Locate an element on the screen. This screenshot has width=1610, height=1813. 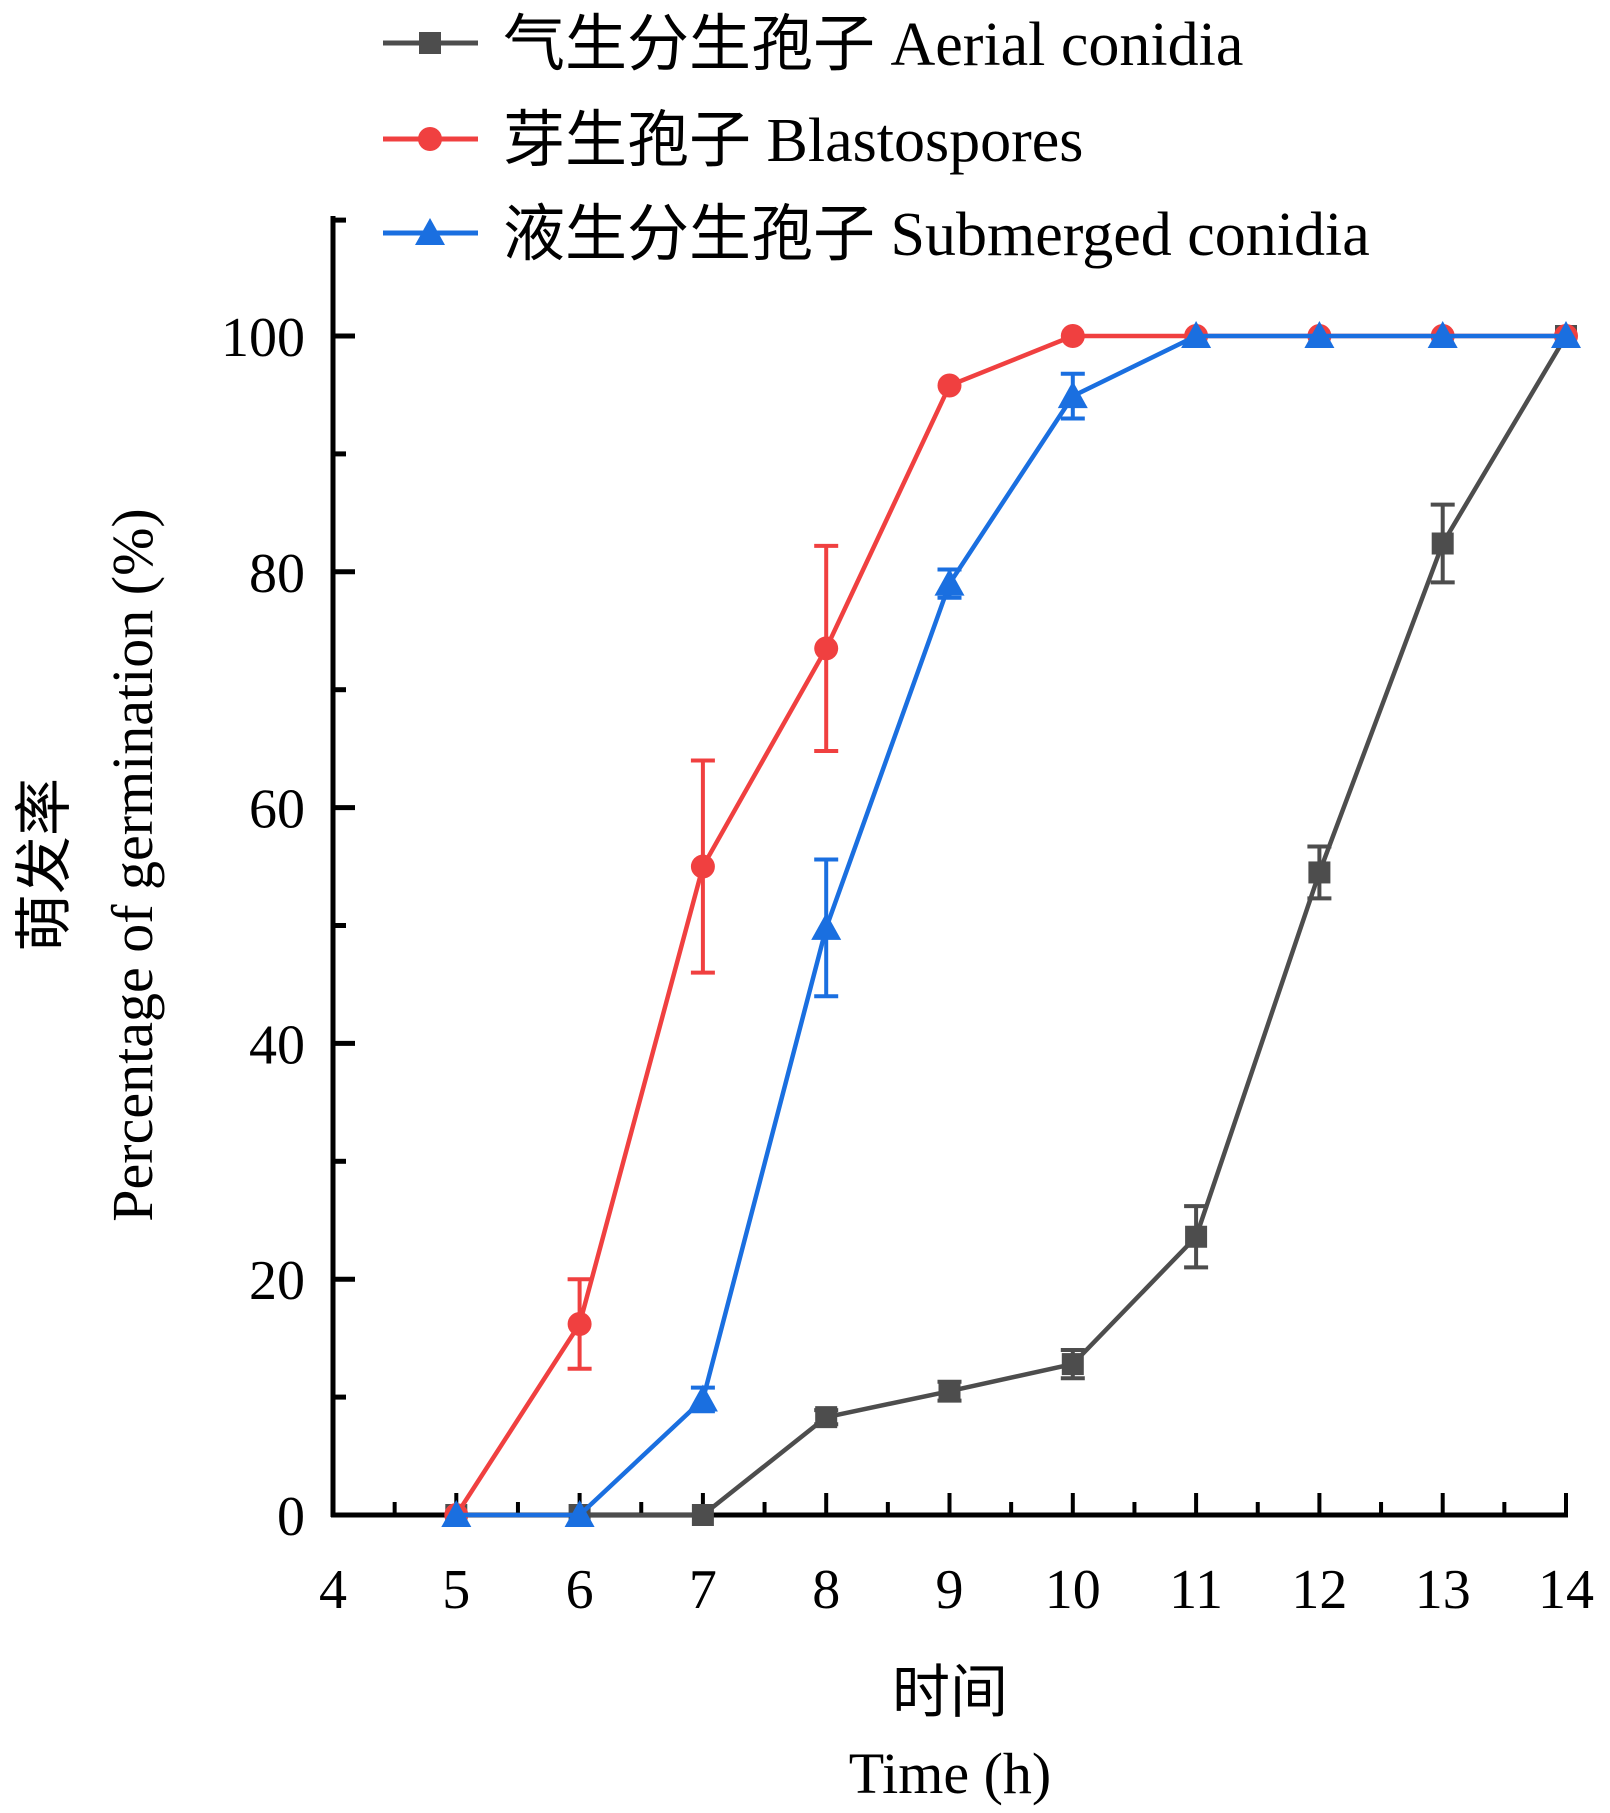
legend-label: 液生分生孢子 Submerged conidia is located at coordinates (936, 235).